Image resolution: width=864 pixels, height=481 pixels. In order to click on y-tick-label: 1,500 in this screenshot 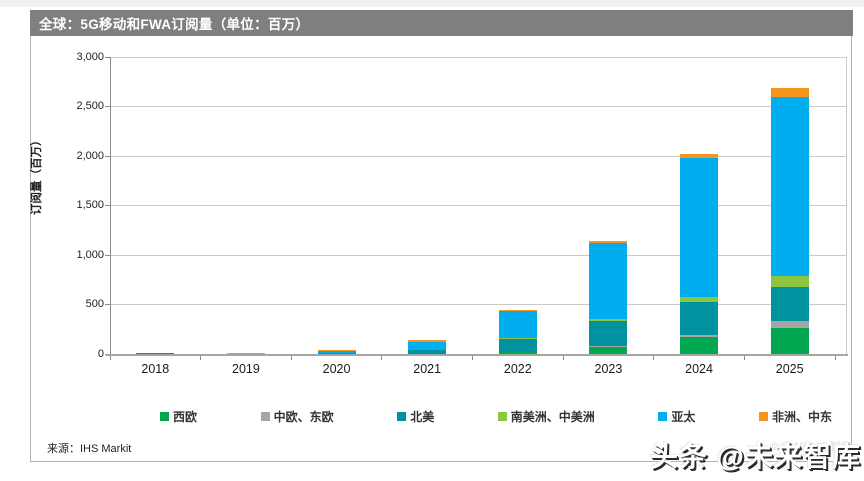, I will do `click(90, 205)`.